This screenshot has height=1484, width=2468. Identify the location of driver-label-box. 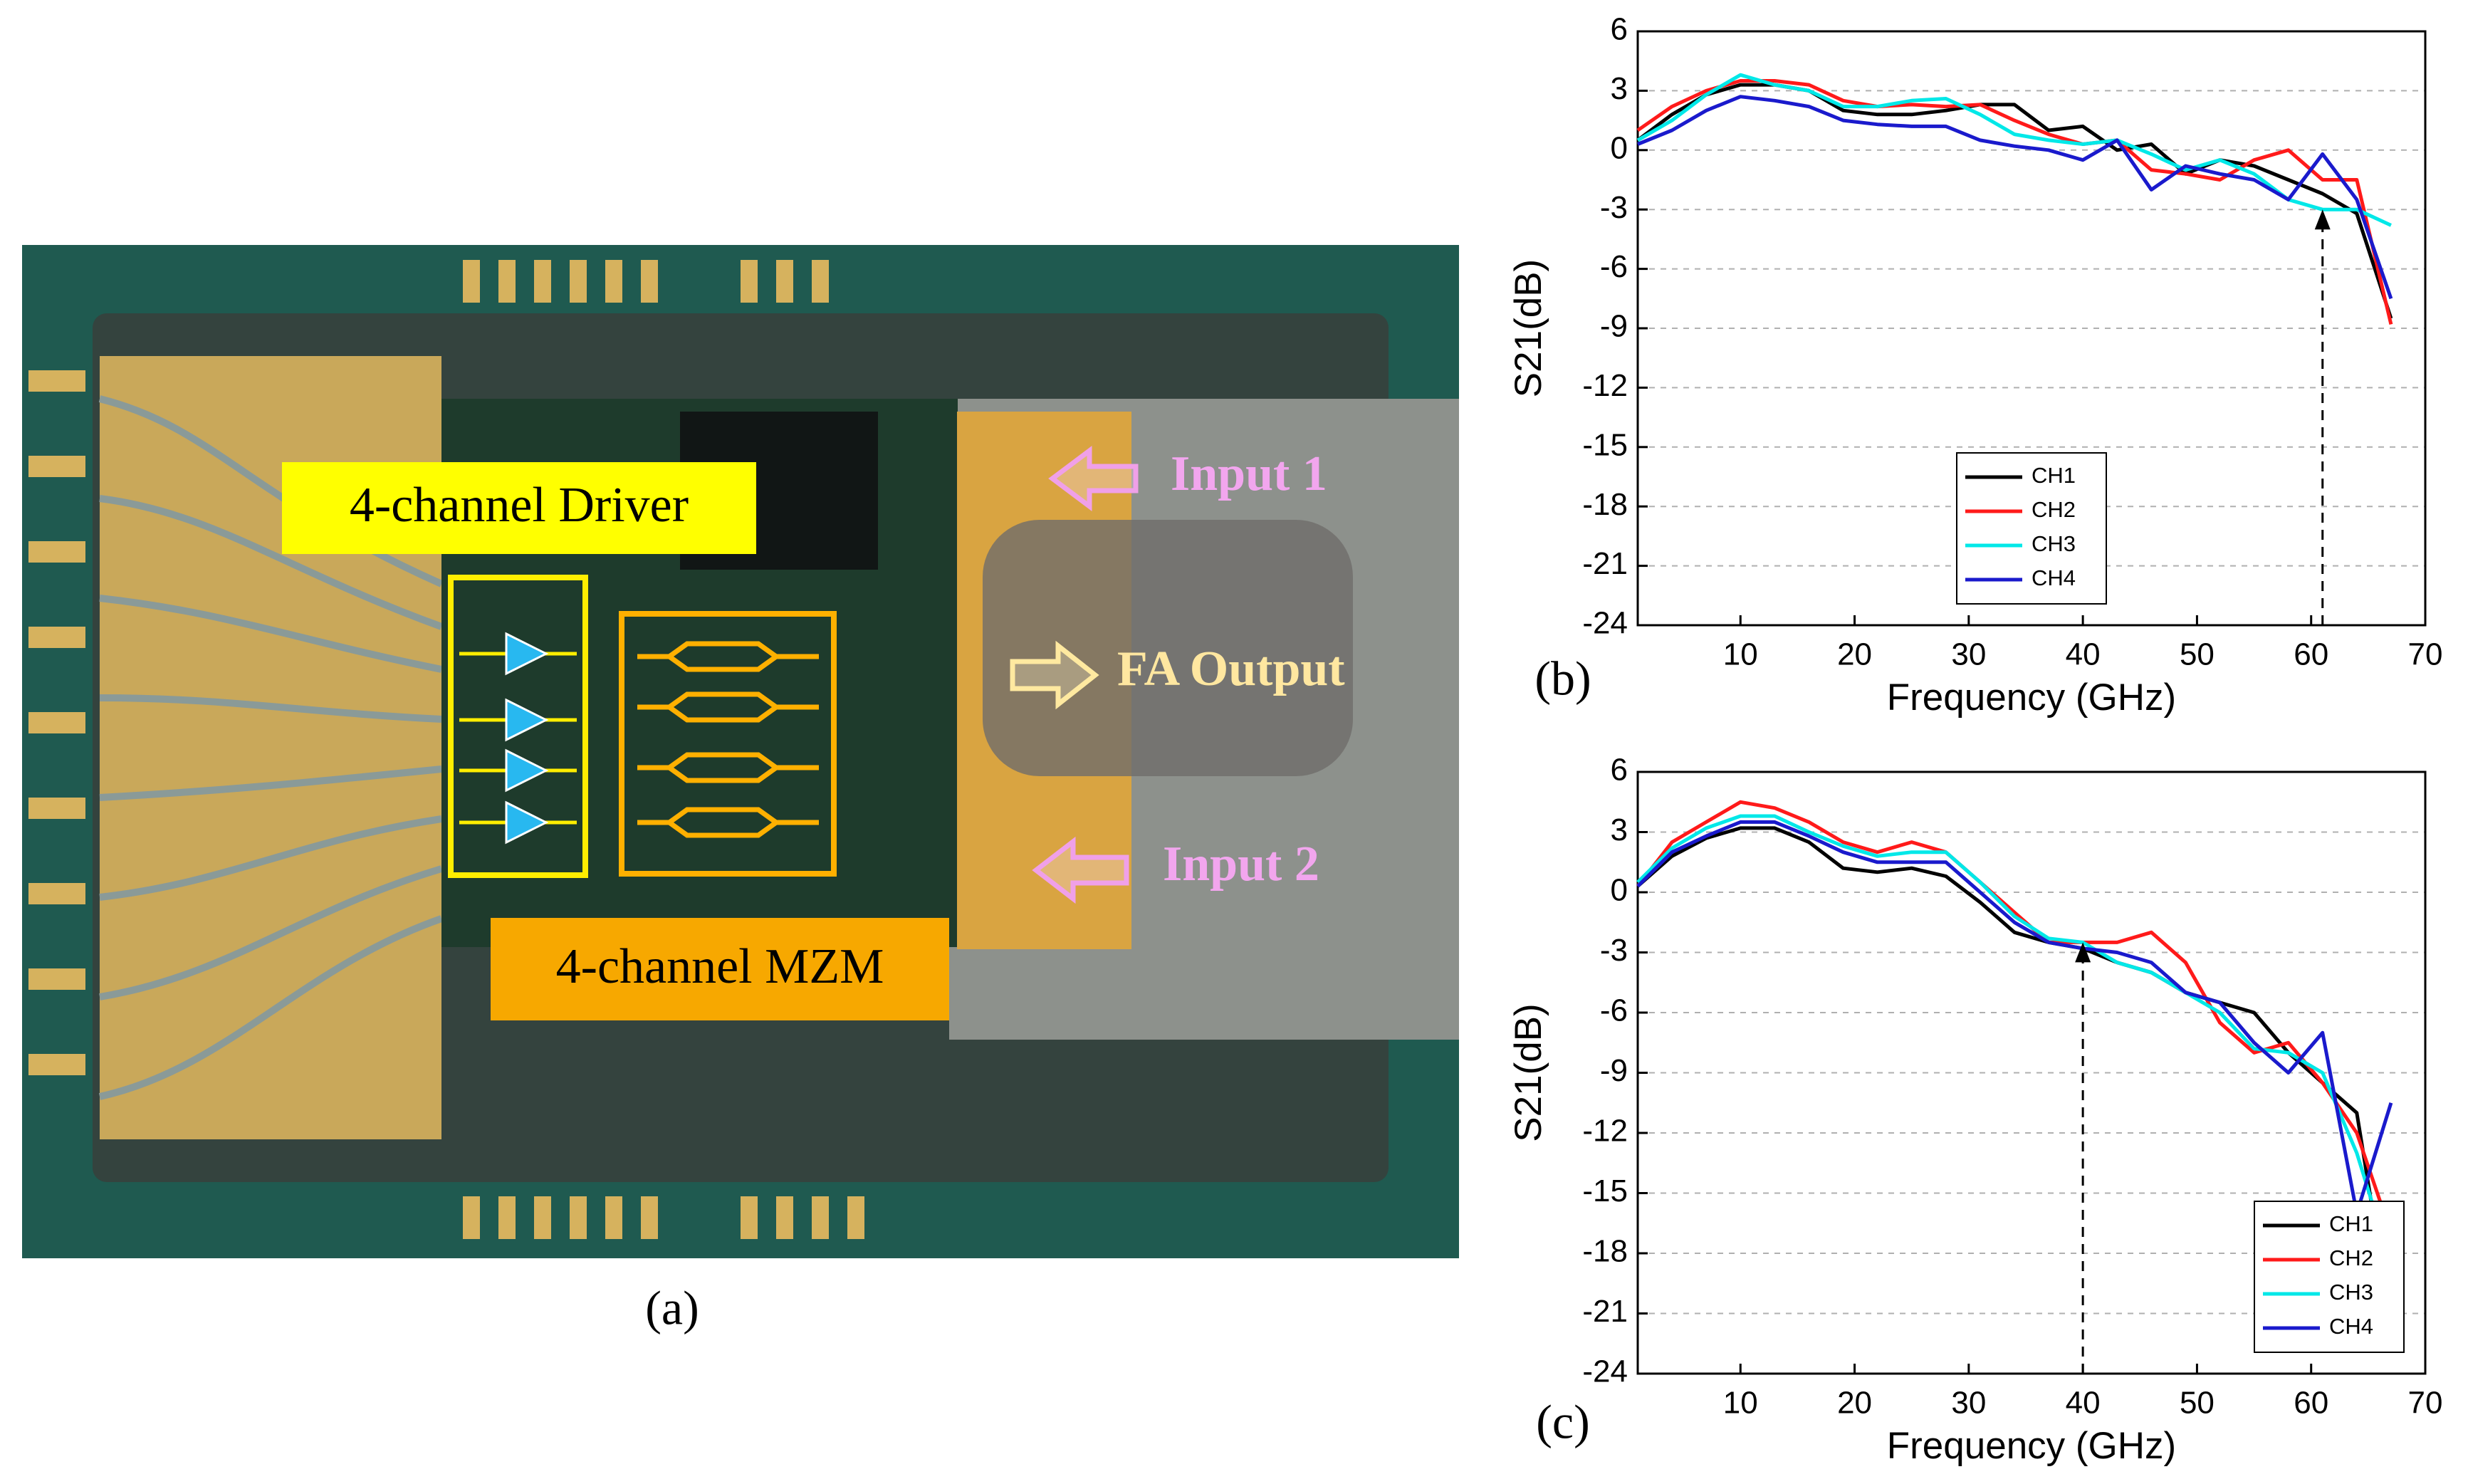
(519, 508).